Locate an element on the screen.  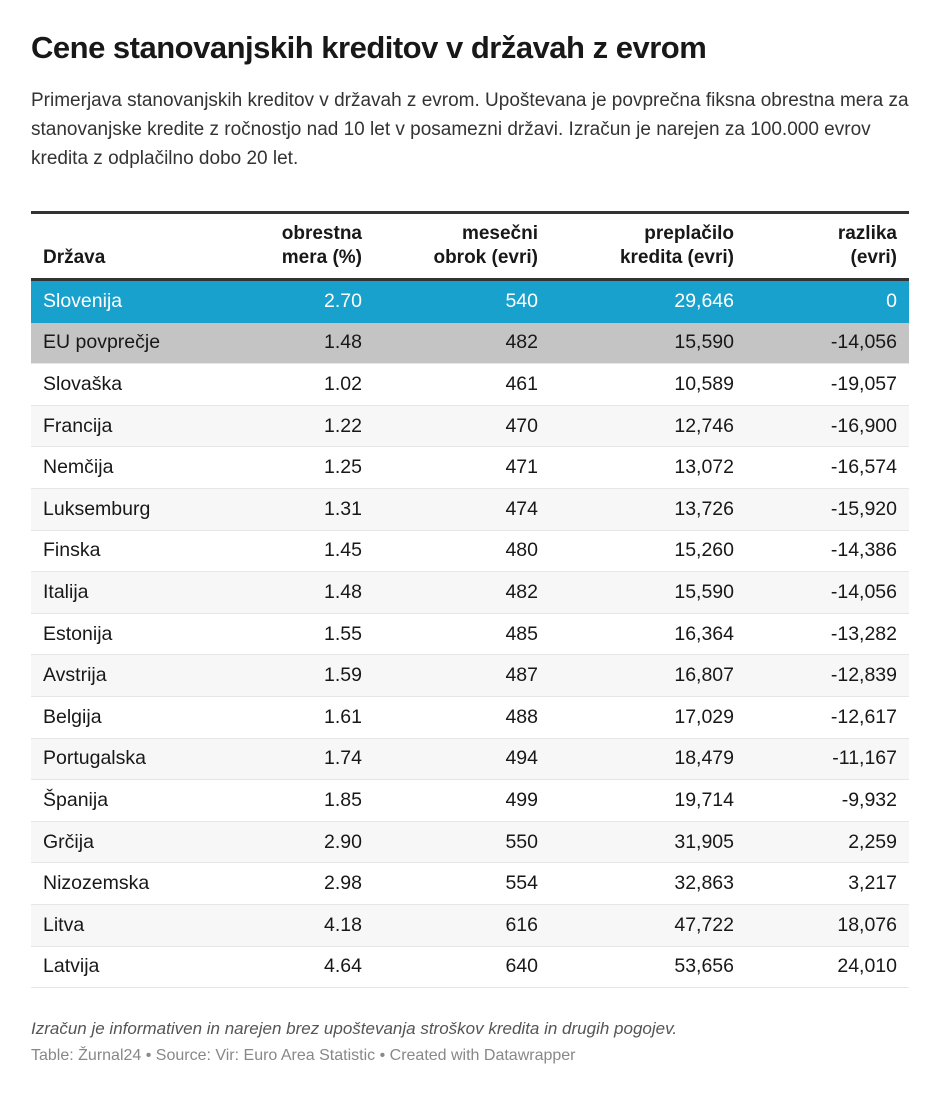
cell-monthly: 488 is located at coordinates (521, 716).